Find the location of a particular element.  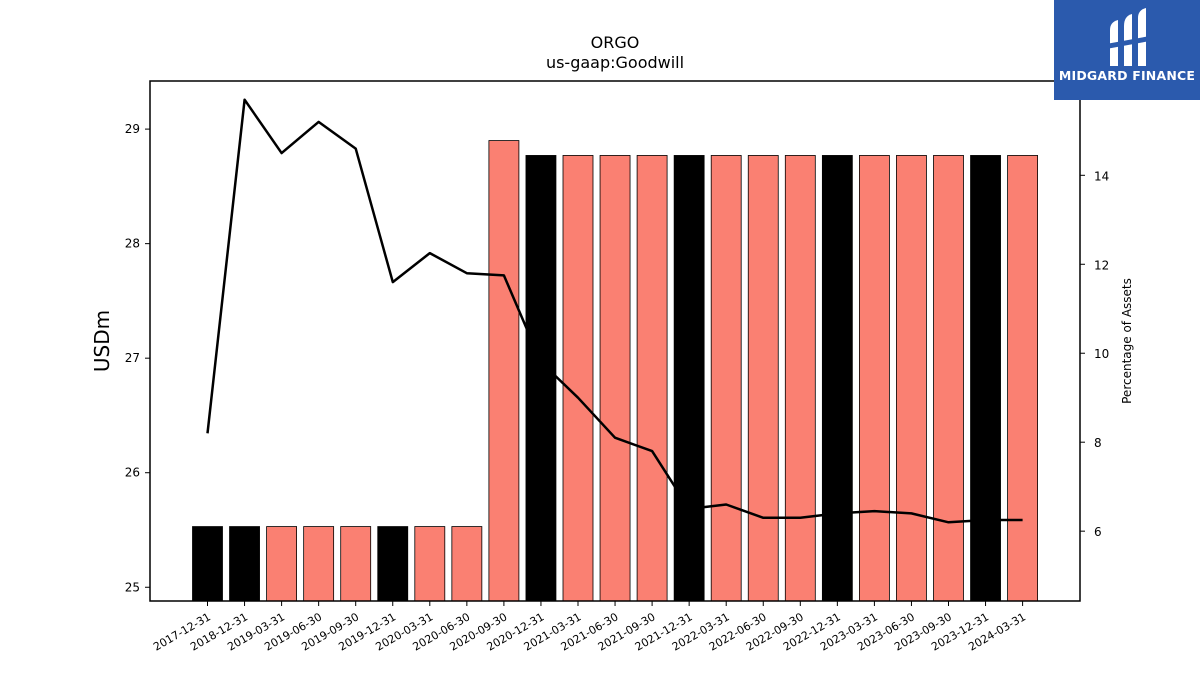

y-tick-label-right: 14 is located at coordinates (1101, 176).